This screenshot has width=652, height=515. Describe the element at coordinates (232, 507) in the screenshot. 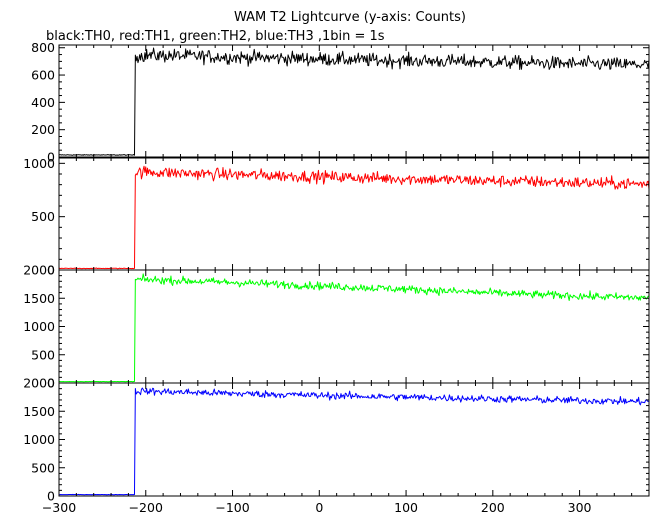

I see `x-tick-label: −100` at that location.